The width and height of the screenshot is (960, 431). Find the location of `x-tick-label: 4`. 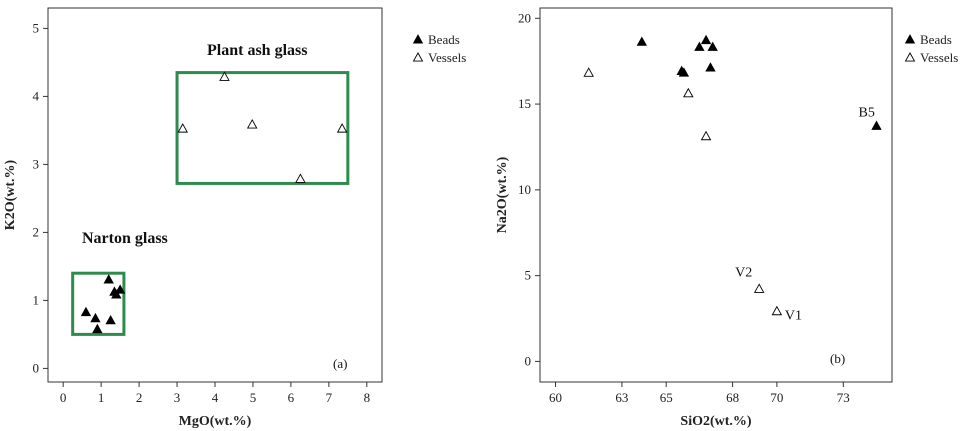

x-tick-label: 4 is located at coordinates (215, 397).